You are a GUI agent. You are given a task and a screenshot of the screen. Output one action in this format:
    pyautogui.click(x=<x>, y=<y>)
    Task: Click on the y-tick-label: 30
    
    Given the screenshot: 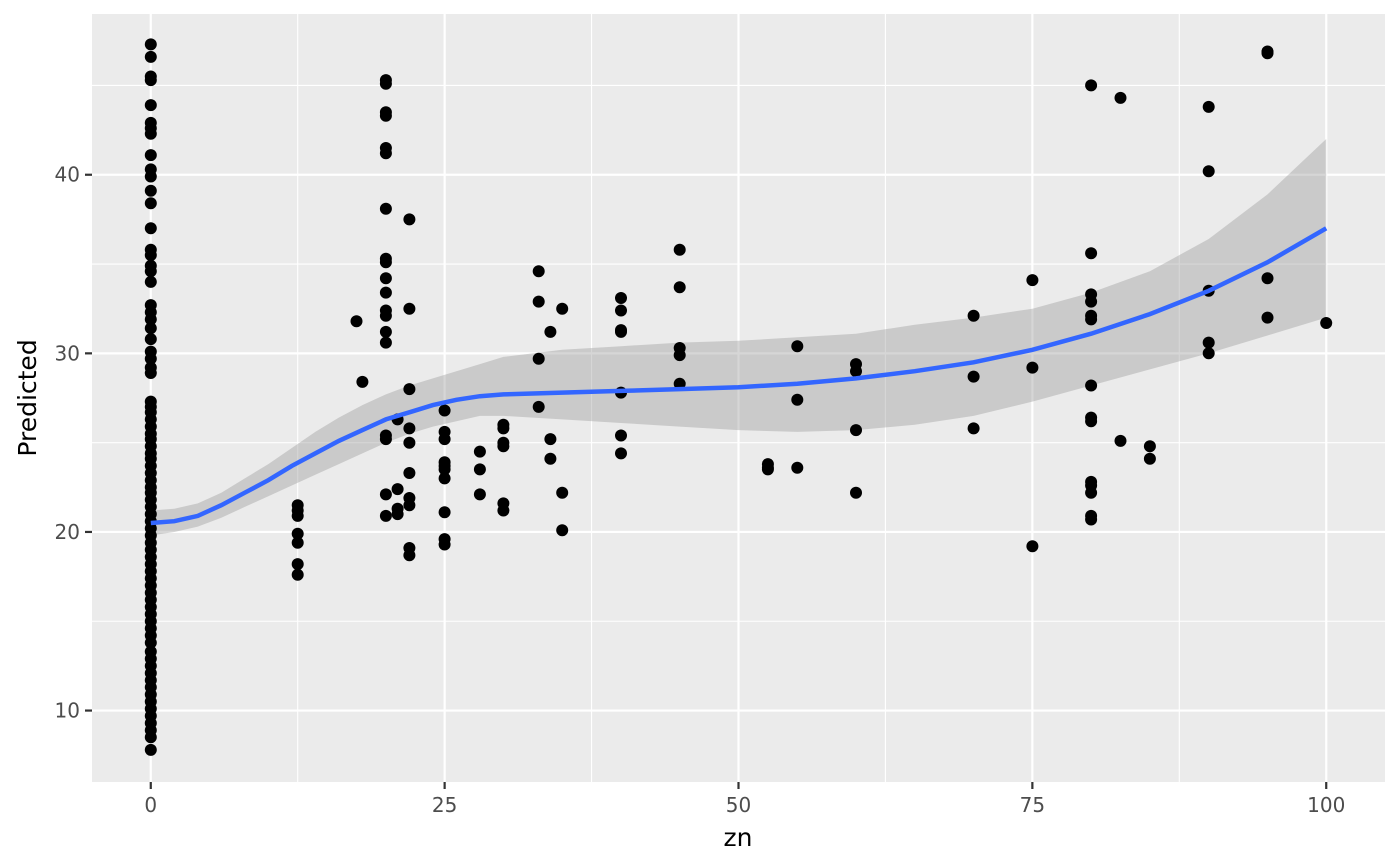 What is the action you would take?
    pyautogui.click(x=67, y=353)
    